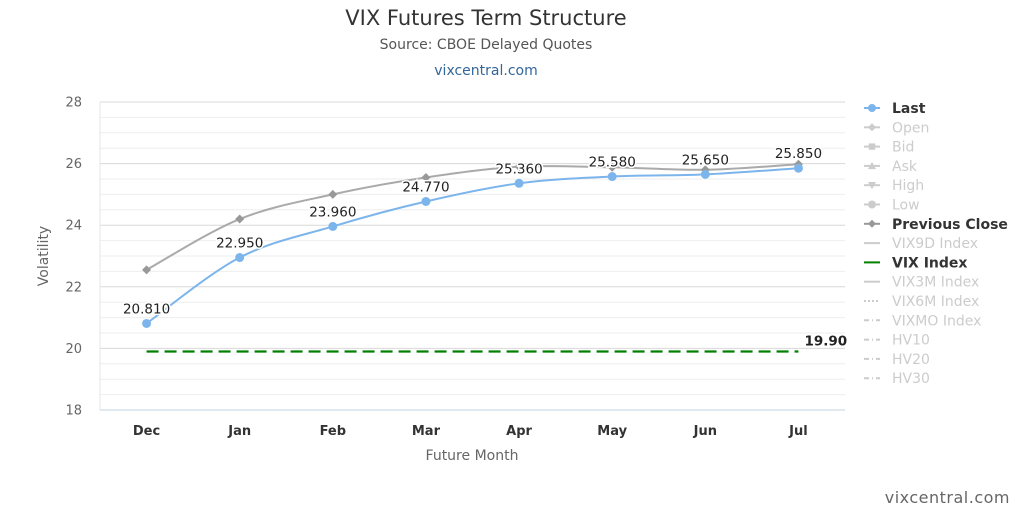 The width and height of the screenshot is (1024, 512). I want to click on legend-item-ask: Ask, so click(905, 167).